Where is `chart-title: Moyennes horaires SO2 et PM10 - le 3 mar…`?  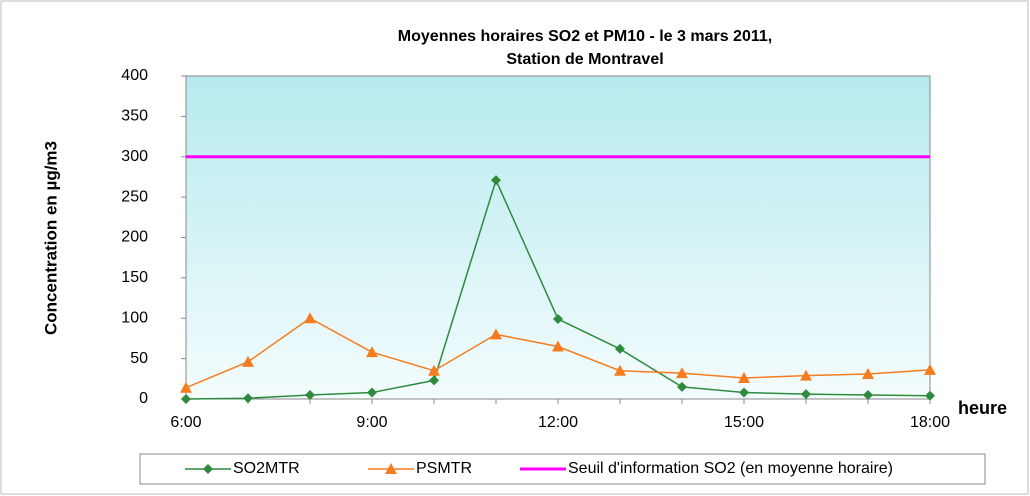 chart-title: Moyennes horaires SO2 et PM10 - le 3 mar… is located at coordinates (585, 36).